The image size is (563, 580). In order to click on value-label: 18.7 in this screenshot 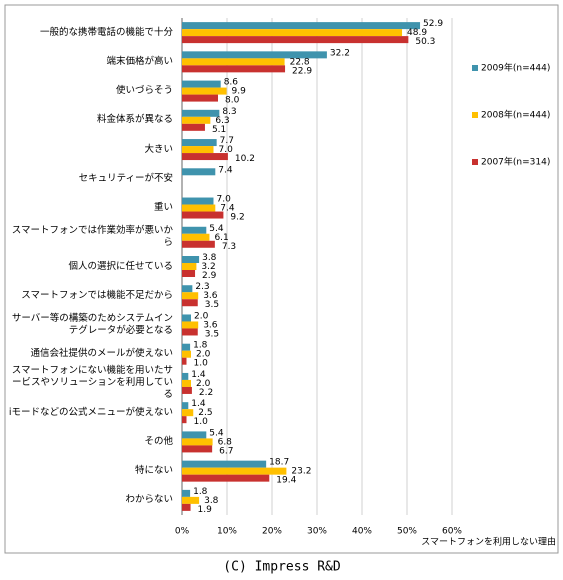, I will do `click(279, 463)`.